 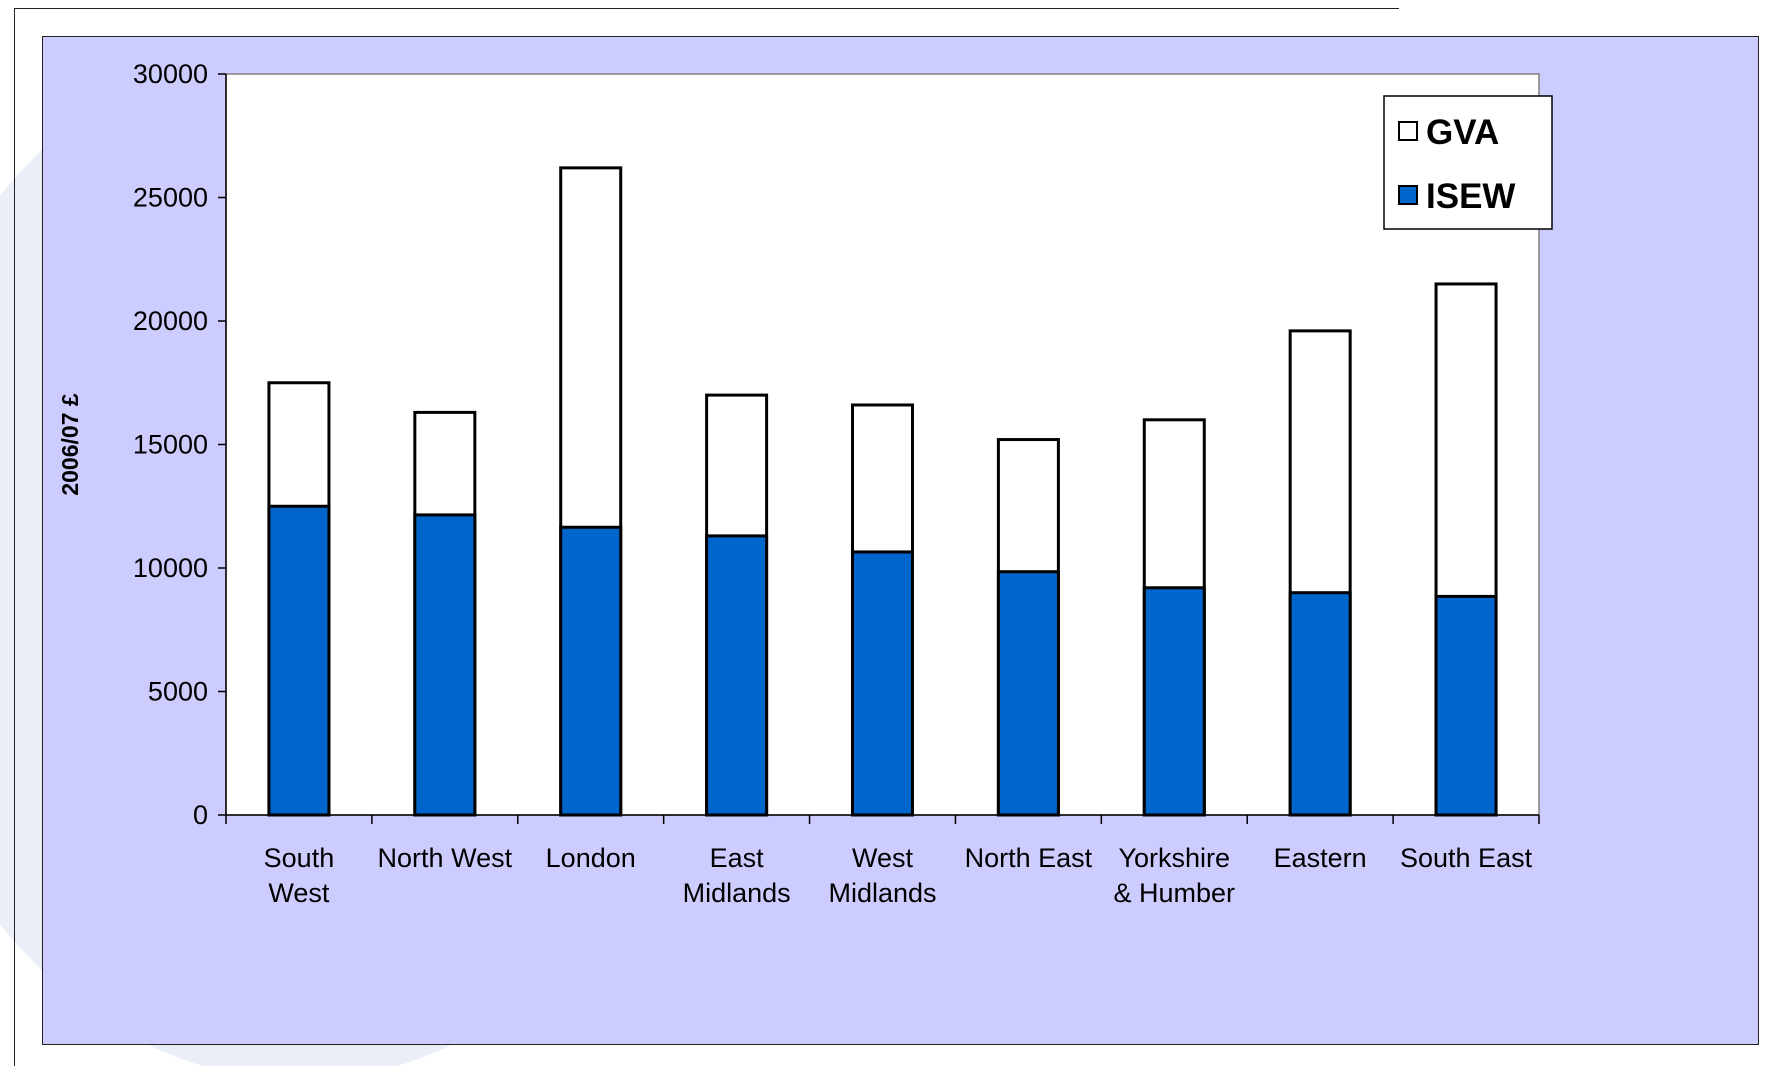 What do you see at coordinates (70, 444) in the screenshot?
I see `y-axis-label: 2006/07 £` at bounding box center [70, 444].